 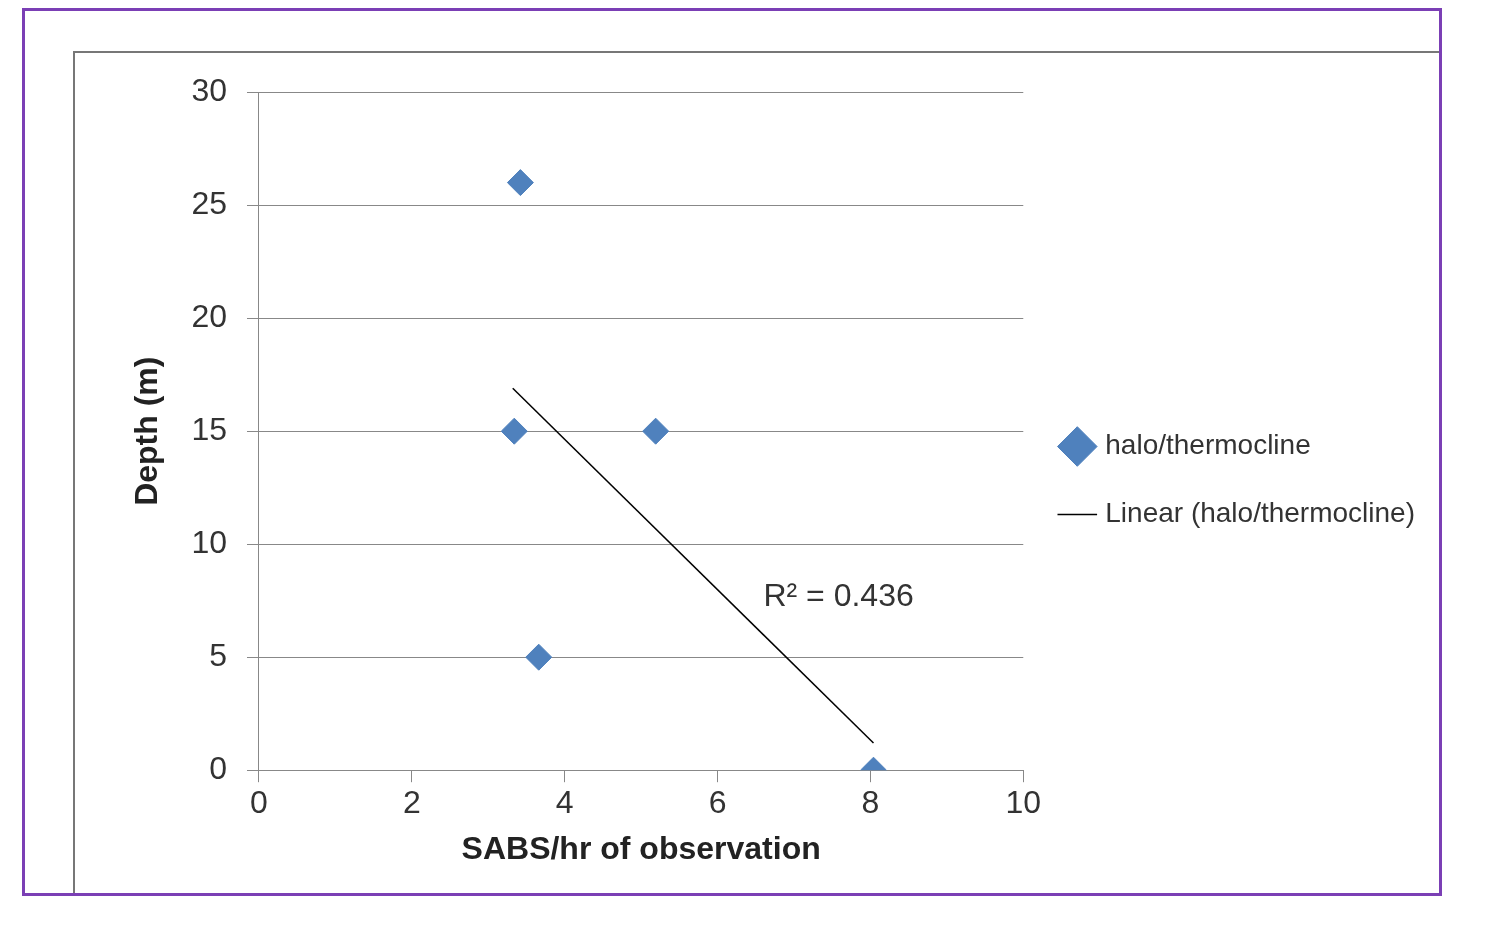 I want to click on y-tick-label: 10, so click(x=209, y=542).